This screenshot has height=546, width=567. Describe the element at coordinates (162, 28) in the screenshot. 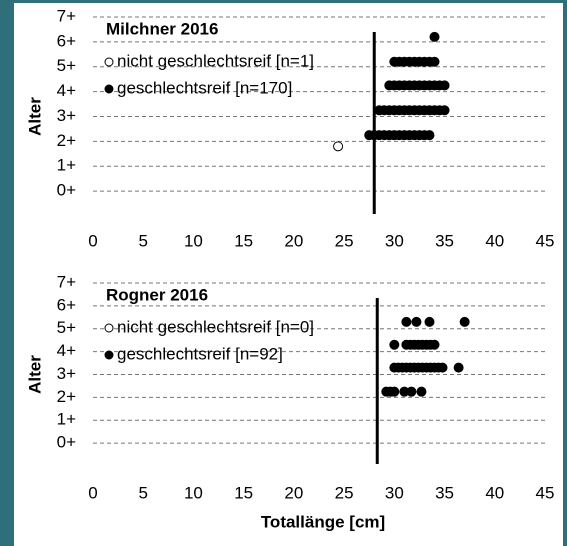

I see `panel-title: Milchner 2016` at that location.